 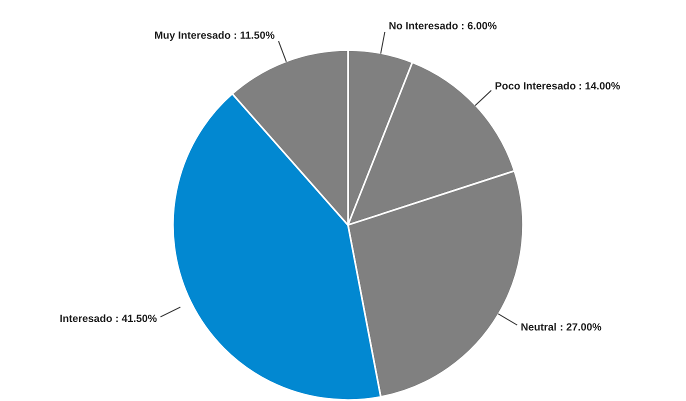 I want to click on data-label: : 41.50%, so click(x=136, y=318).